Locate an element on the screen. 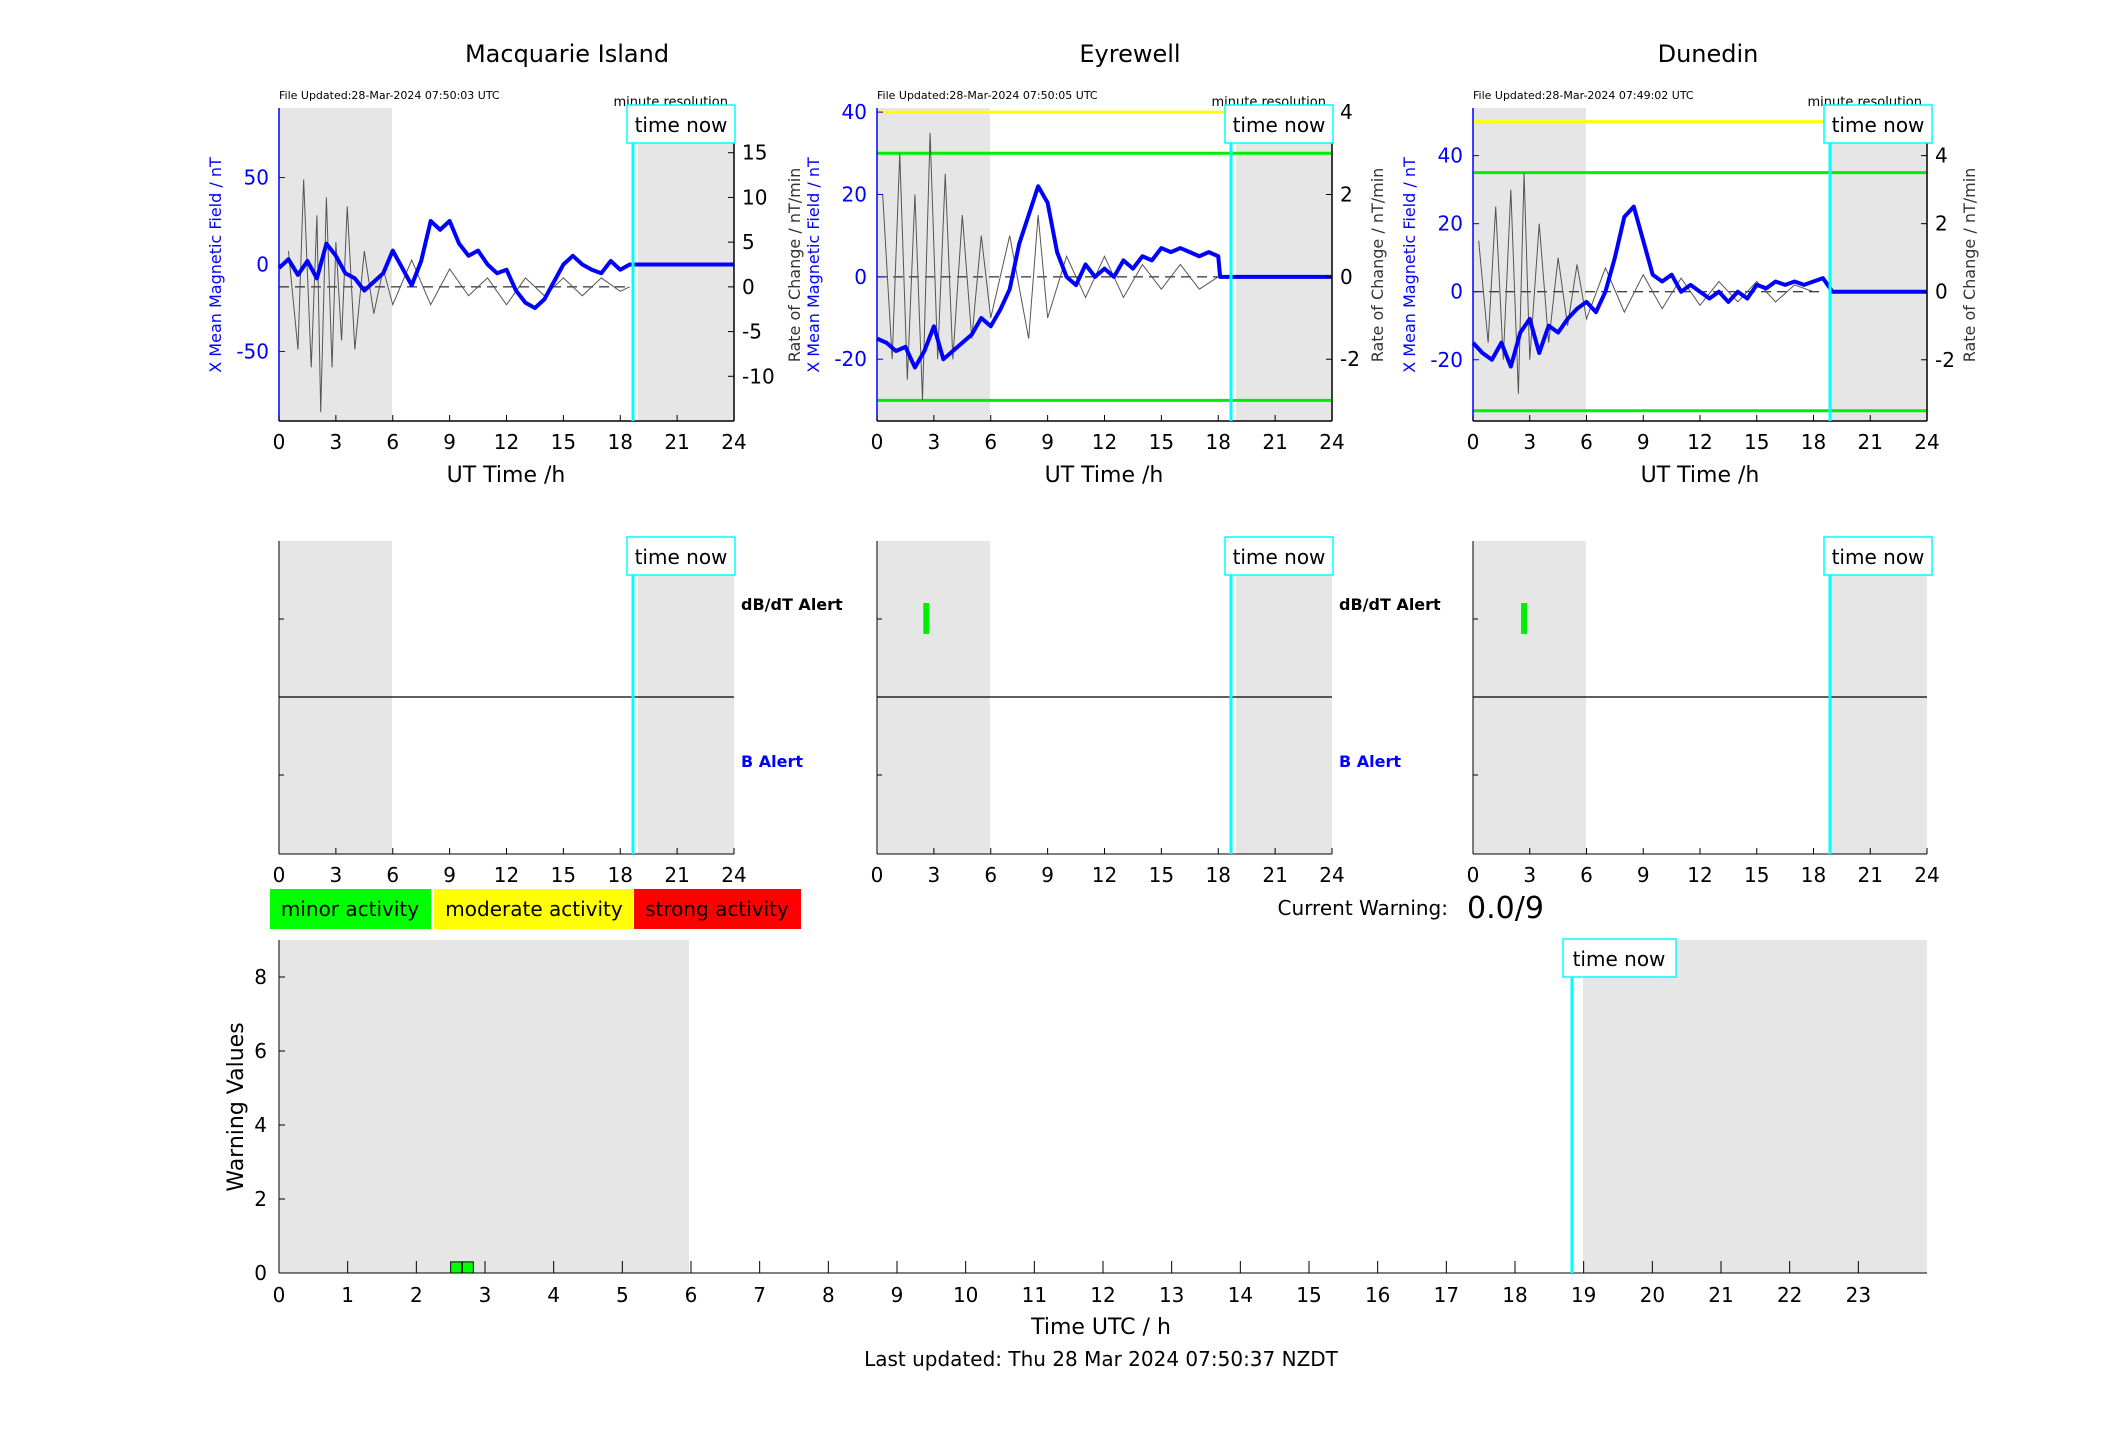  y-tick-label: 6 is located at coordinates (260, 1051).